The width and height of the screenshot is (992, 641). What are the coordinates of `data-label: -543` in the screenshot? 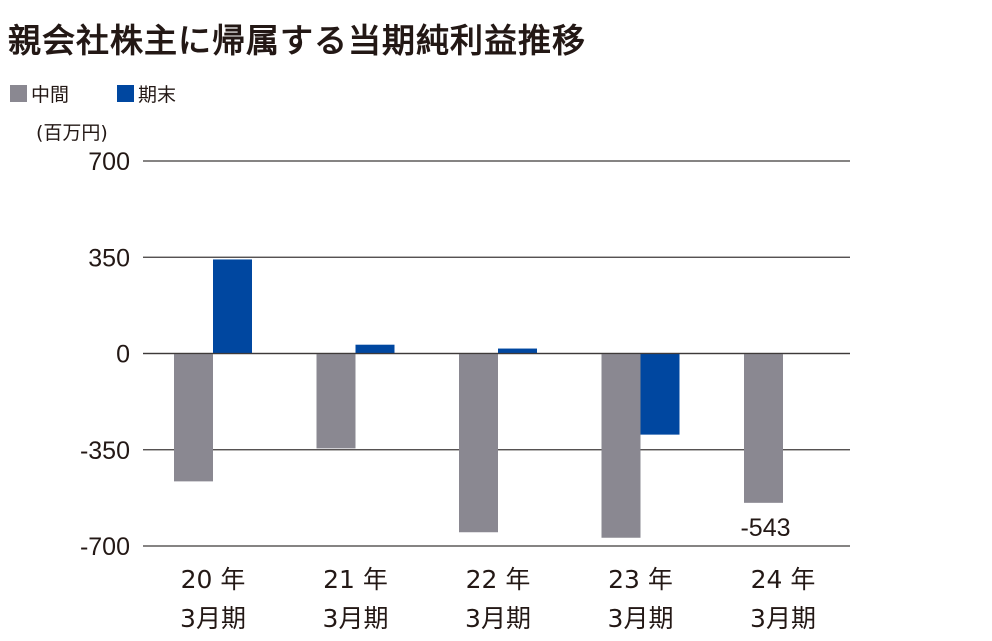 It's located at (765, 528).